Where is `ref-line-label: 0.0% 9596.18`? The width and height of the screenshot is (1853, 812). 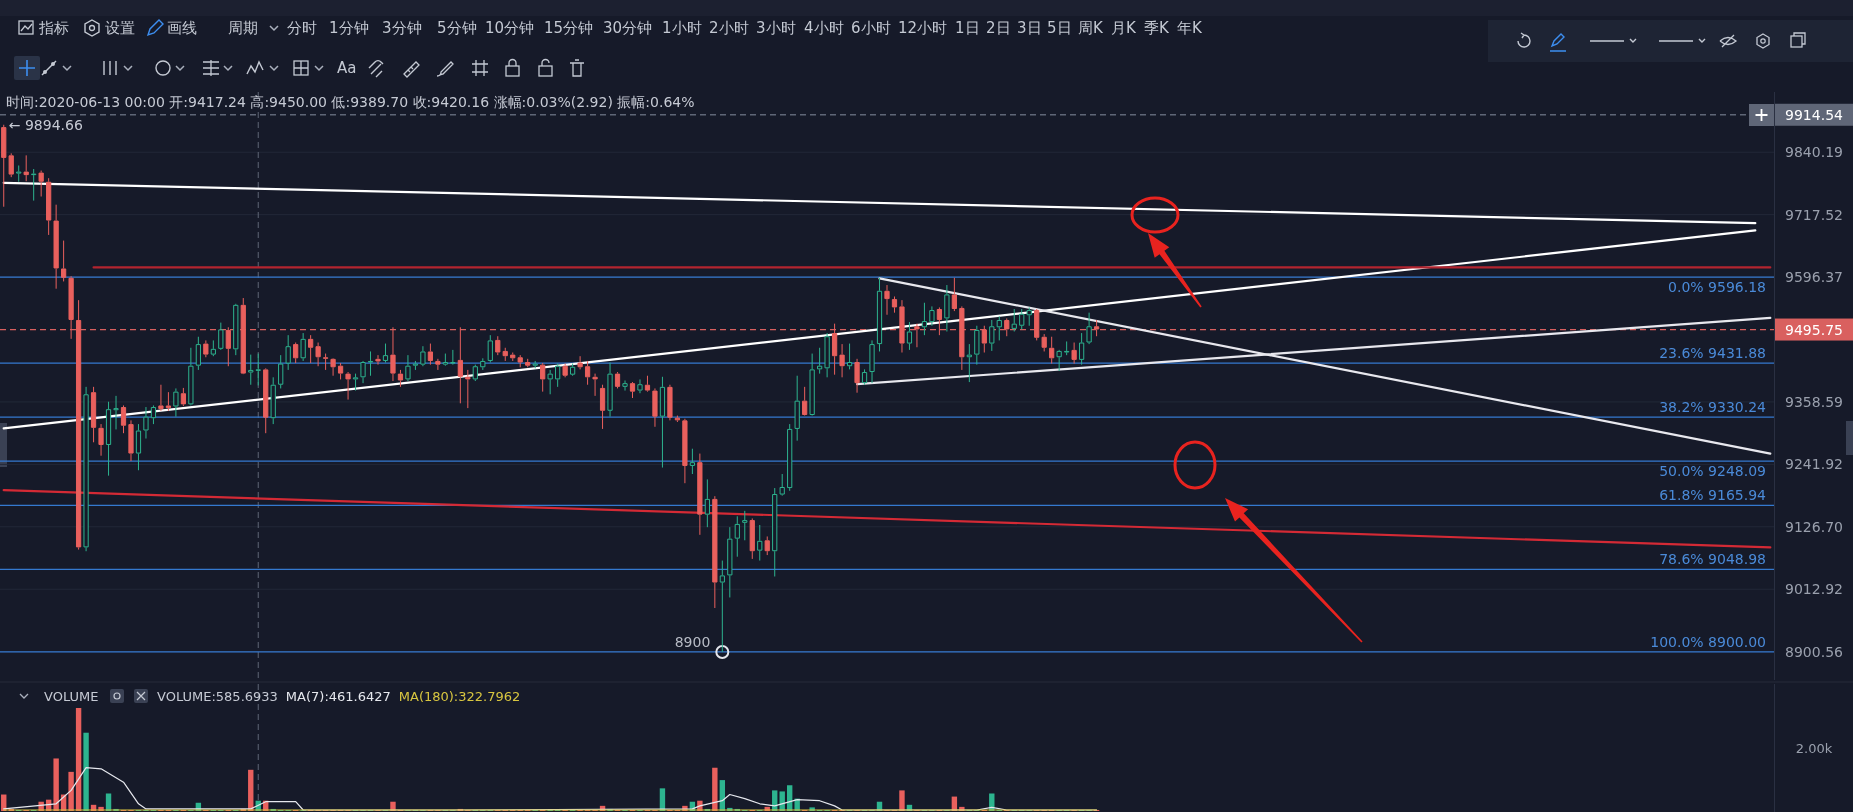 ref-line-label: 0.0% 9596.18 is located at coordinates (1717, 287).